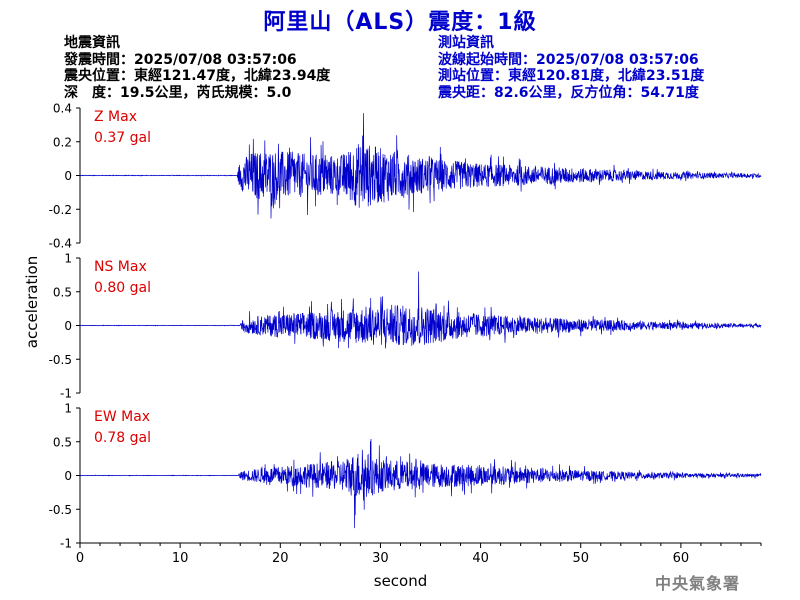 This screenshot has height=600, width=800. I want to click on max-value-ew: 0.78 gal, so click(122, 438).